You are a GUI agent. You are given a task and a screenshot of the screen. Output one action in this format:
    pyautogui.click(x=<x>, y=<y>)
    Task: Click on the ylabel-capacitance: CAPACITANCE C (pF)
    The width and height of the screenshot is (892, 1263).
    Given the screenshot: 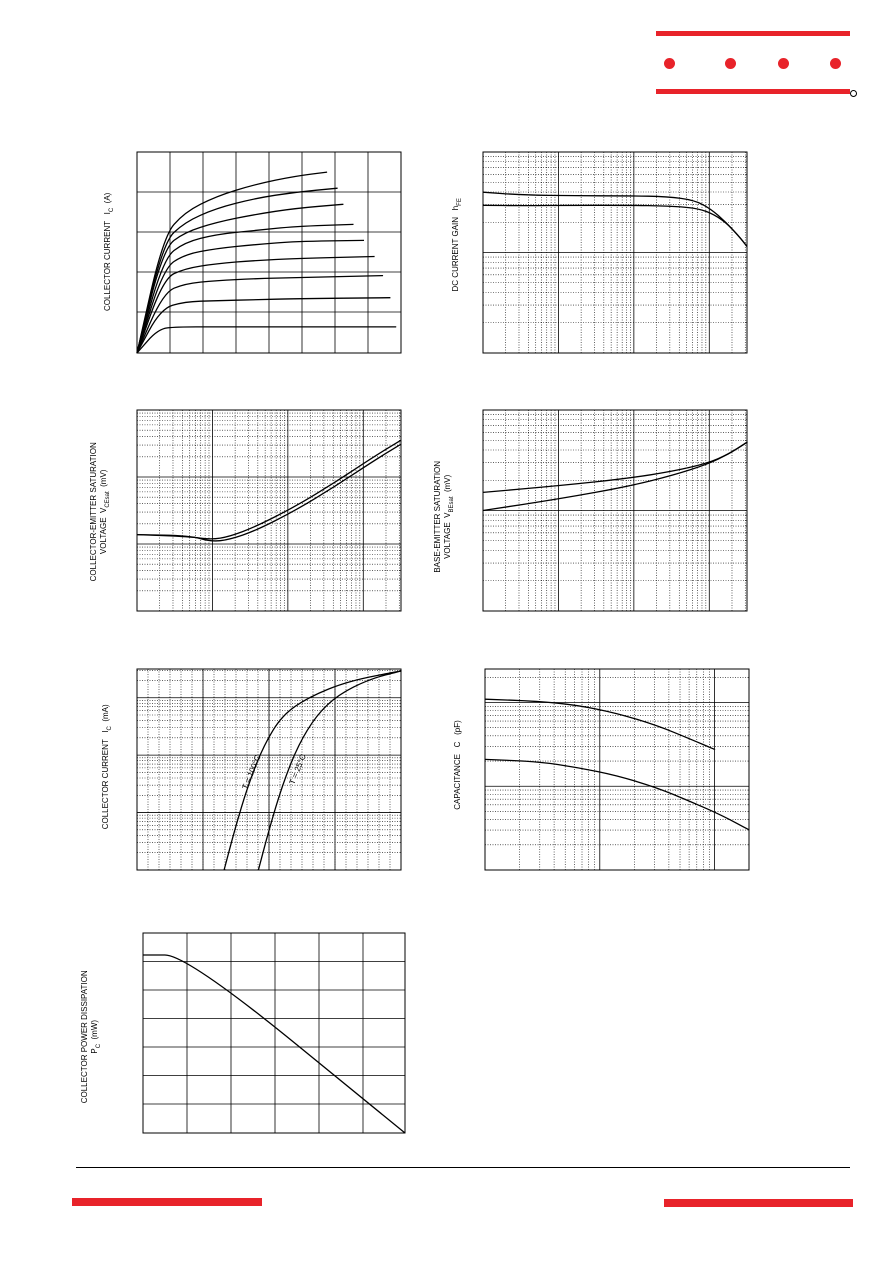 What is the action you would take?
    pyautogui.click(x=458, y=765)
    